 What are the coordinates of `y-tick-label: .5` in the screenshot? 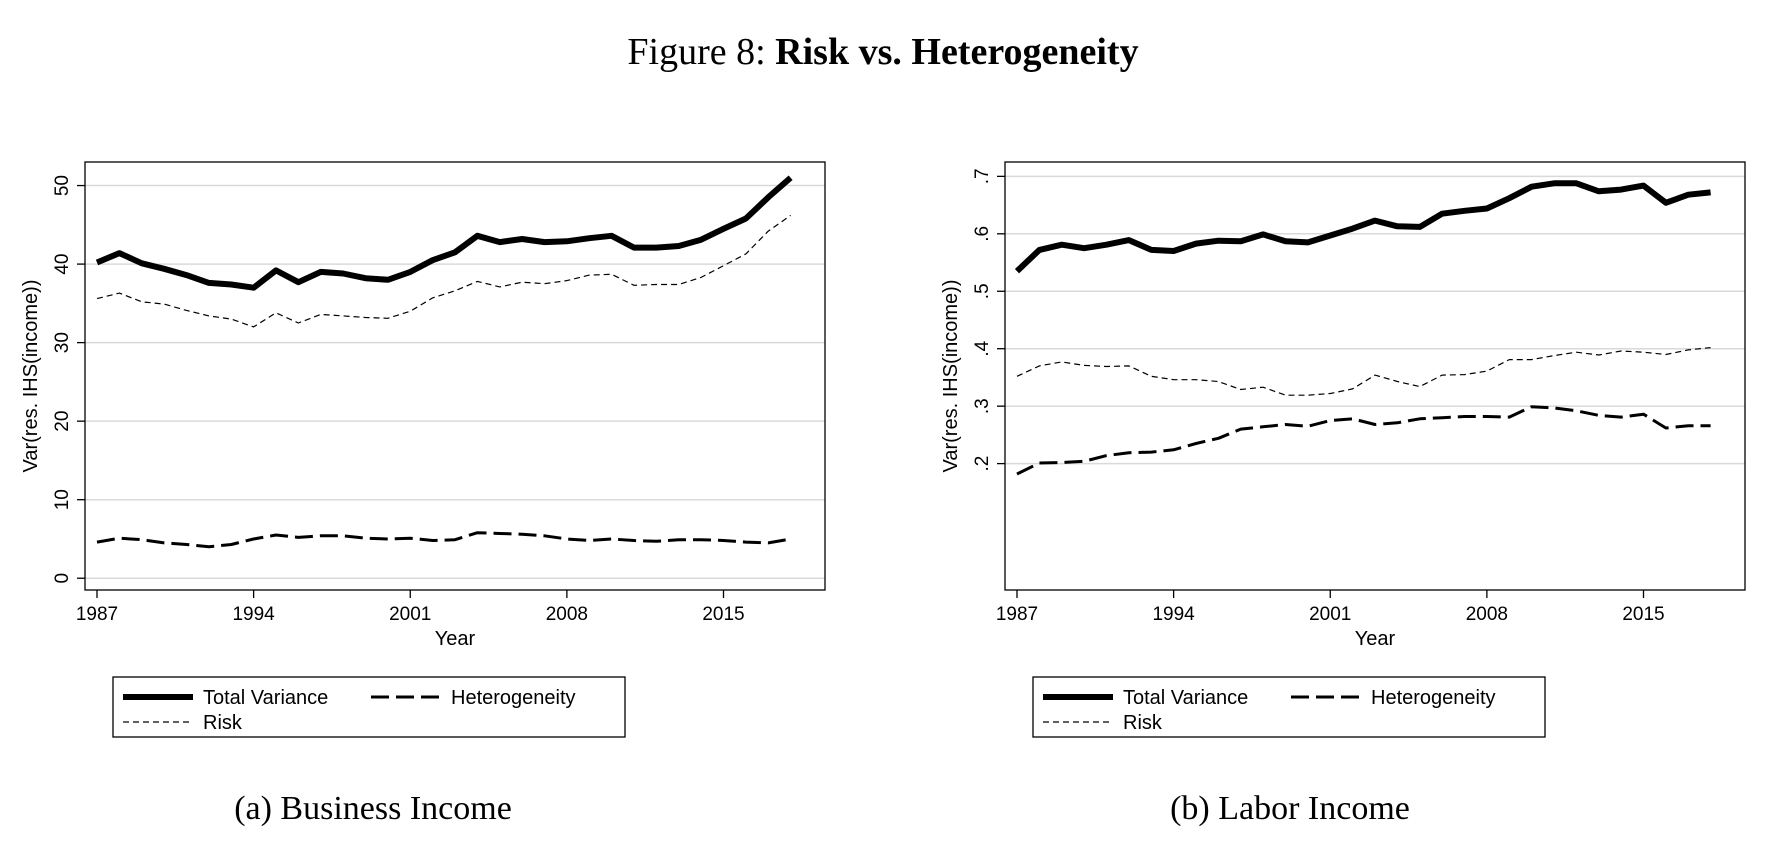 It's located at (982, 291).